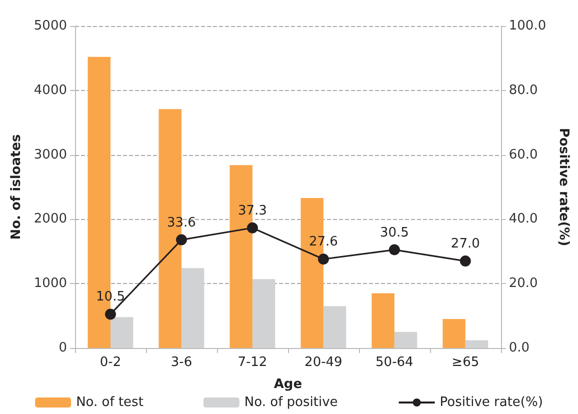 The width and height of the screenshot is (578, 414). Describe the element at coordinates (563, 187) in the screenshot. I see `y2-axis-title: Positive rate(%)` at that location.